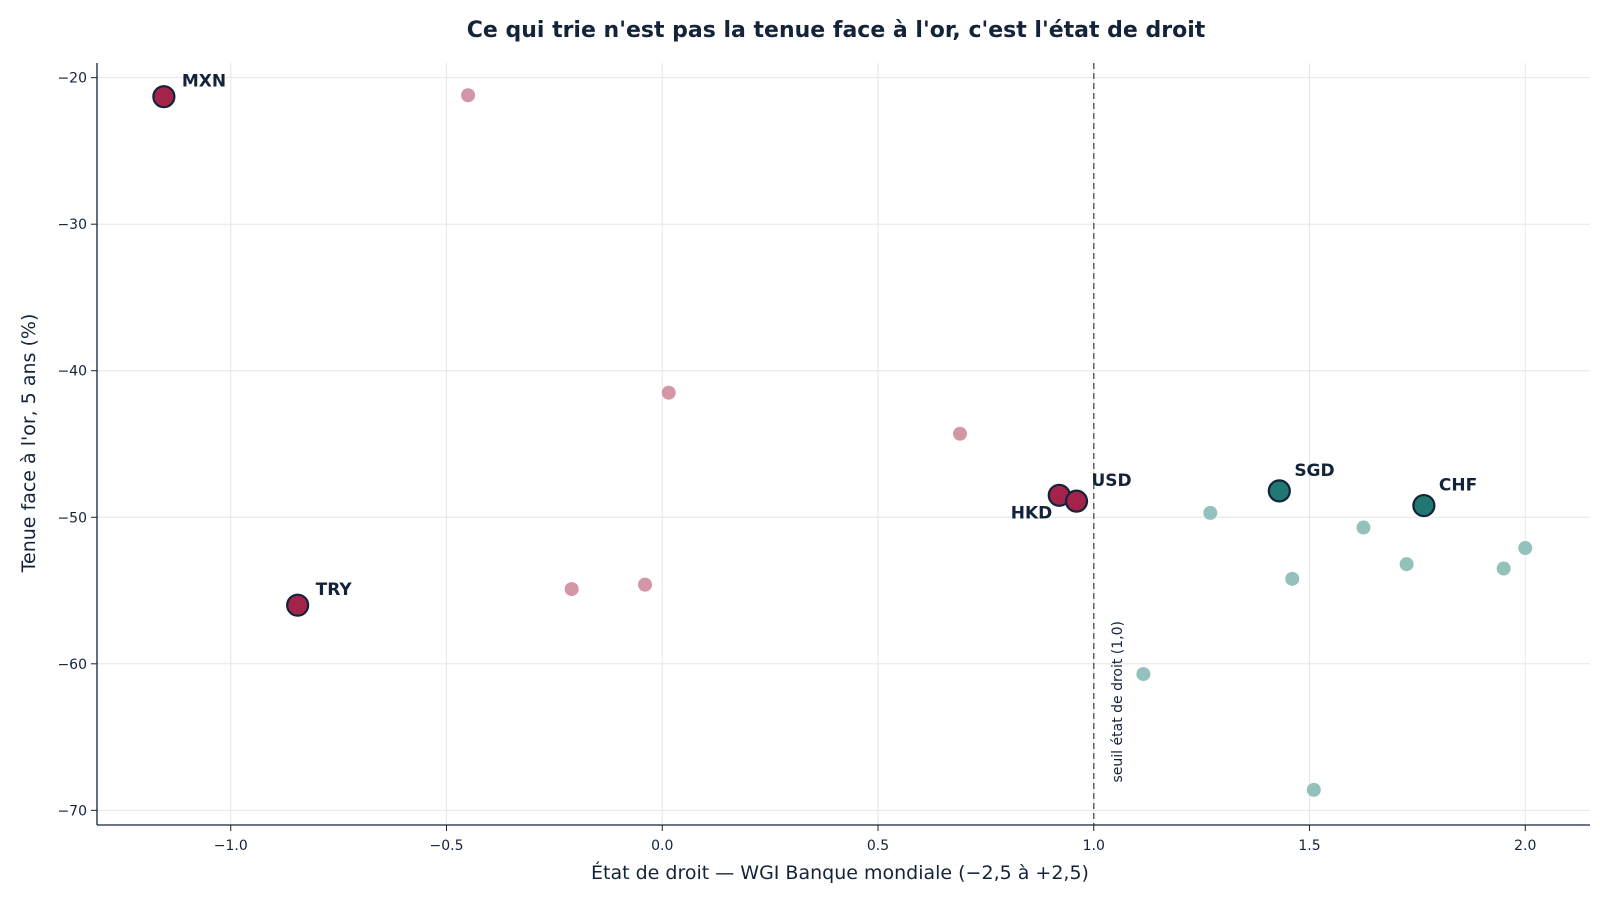 This screenshot has width=1600, height=900. What do you see at coordinates (231, 846) in the screenshot?
I see `x-tick-label: −1.0` at bounding box center [231, 846].